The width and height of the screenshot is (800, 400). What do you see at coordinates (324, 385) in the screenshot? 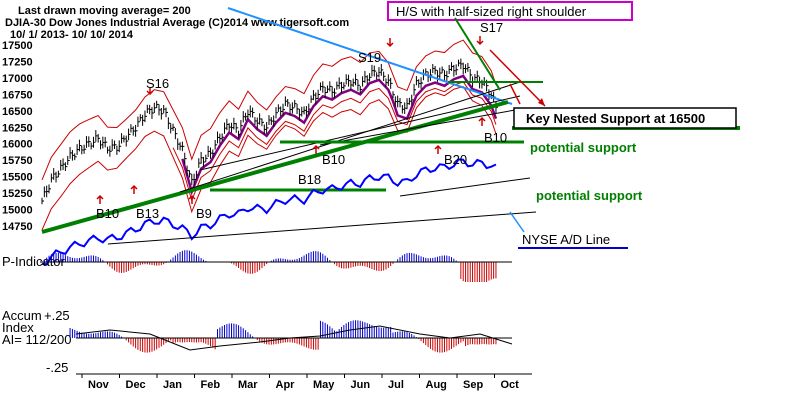
I see `month-tick-label: May` at bounding box center [324, 385].